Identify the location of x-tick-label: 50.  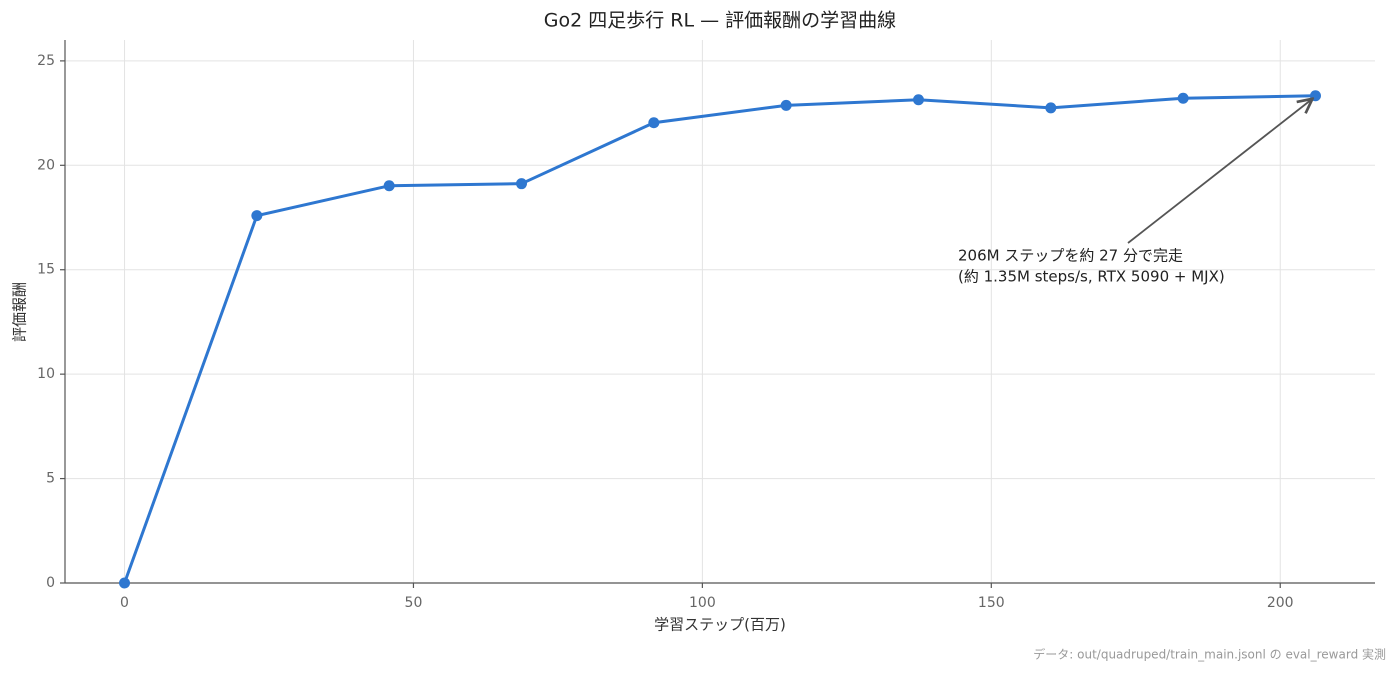
(414, 603).